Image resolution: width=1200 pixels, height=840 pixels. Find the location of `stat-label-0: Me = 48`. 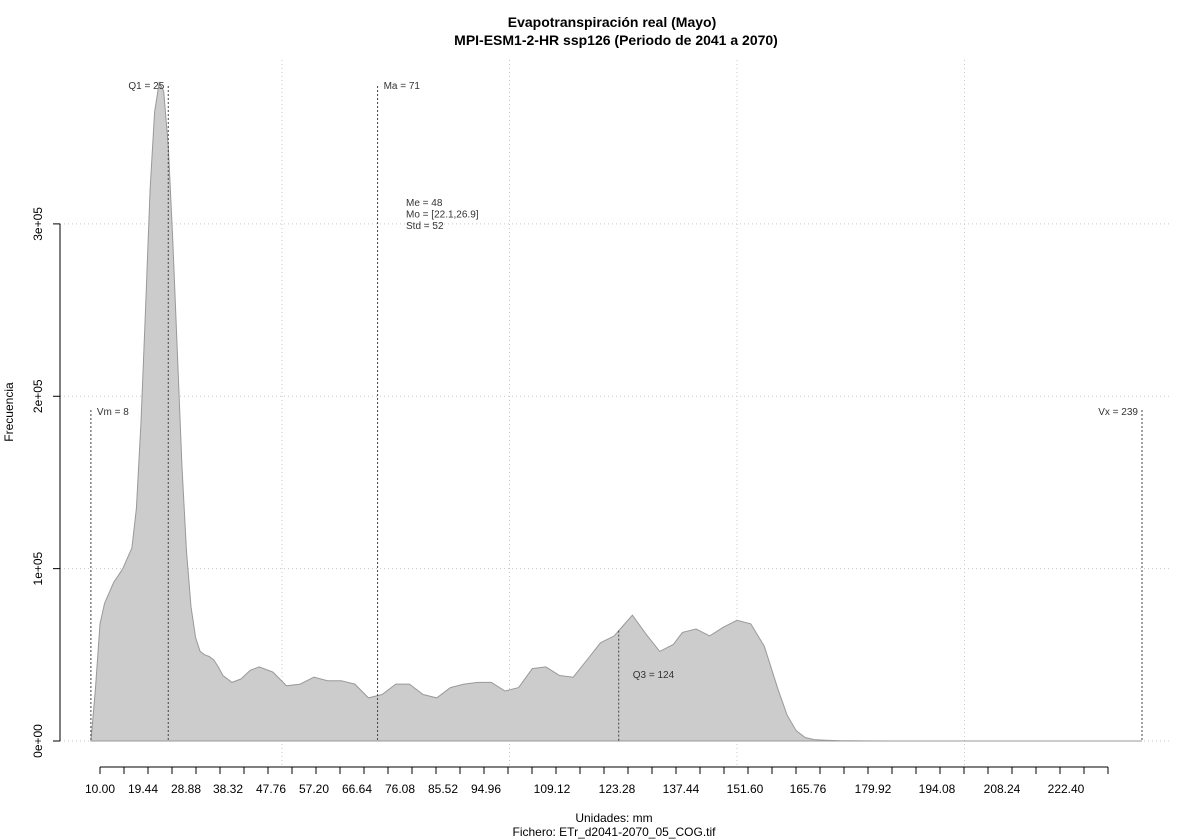

stat-label-0: Me = 48 is located at coordinates (424, 203).